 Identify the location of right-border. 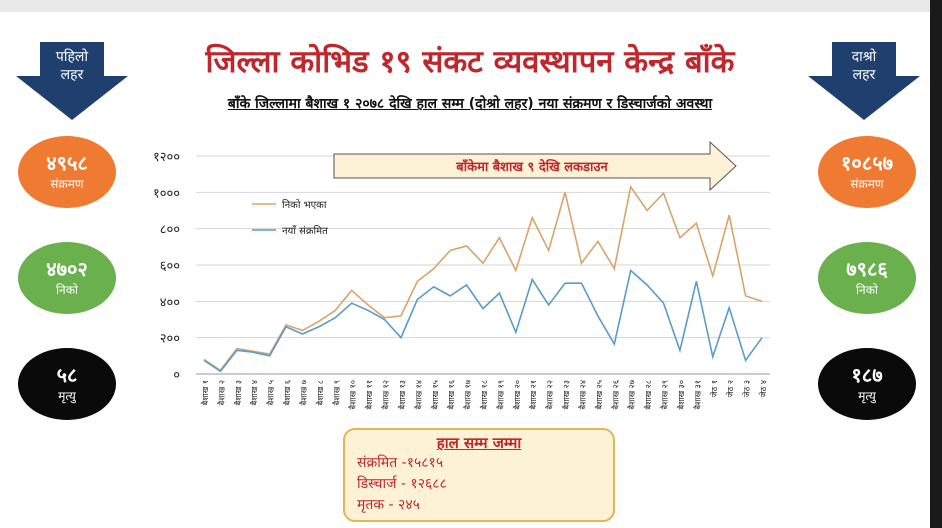
(936, 264).